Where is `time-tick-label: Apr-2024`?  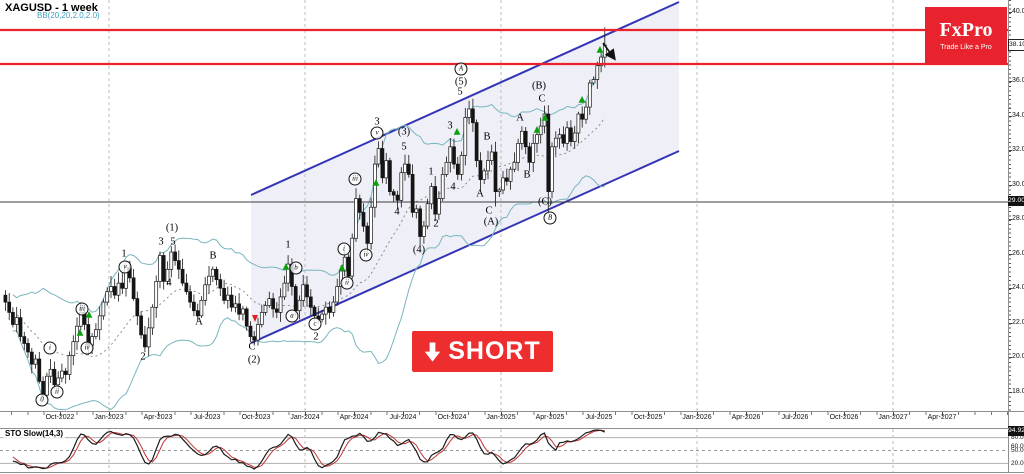 time-tick-label: Apr-2024 is located at coordinates (354, 417).